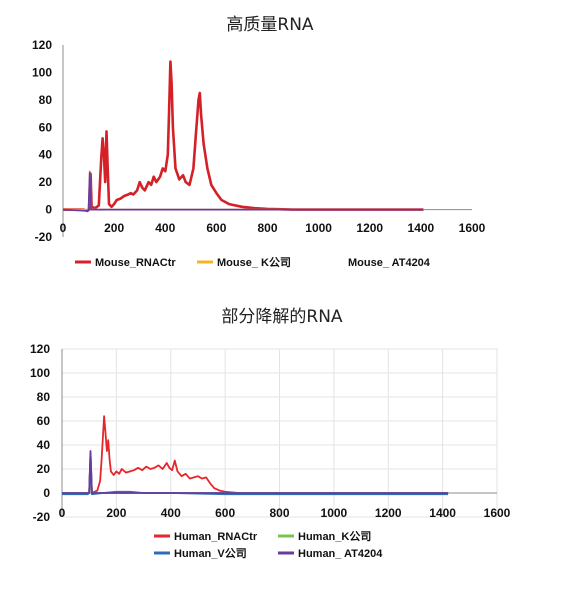 Image resolution: width=563 pixels, height=589 pixels. I want to click on legend-label: Human_V公司, so click(210, 553).